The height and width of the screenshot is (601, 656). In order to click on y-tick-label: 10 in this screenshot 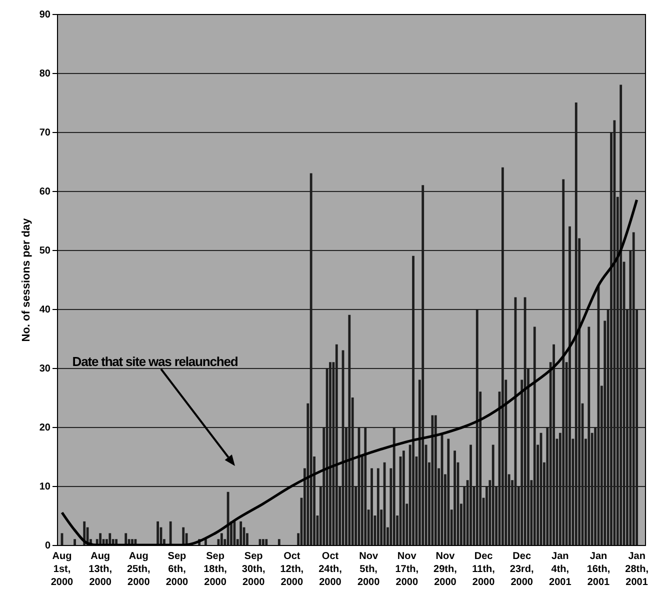, I will do `click(45, 487)`.